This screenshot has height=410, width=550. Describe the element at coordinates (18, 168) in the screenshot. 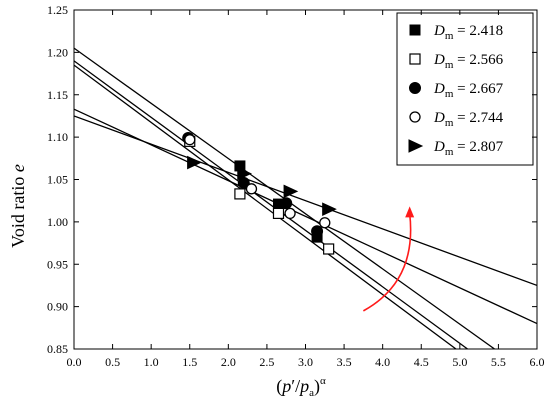

I see `y-axis-title-symbol: e` at that location.